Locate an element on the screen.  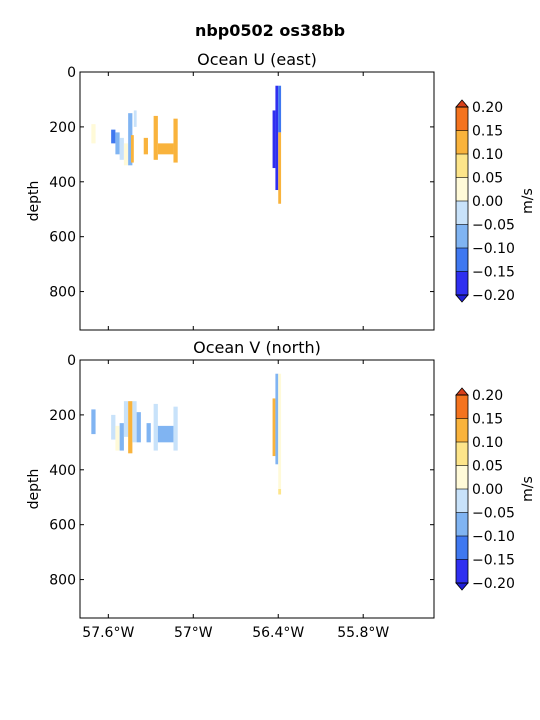
plot-title: Ocean V (north) is located at coordinates (257, 347).